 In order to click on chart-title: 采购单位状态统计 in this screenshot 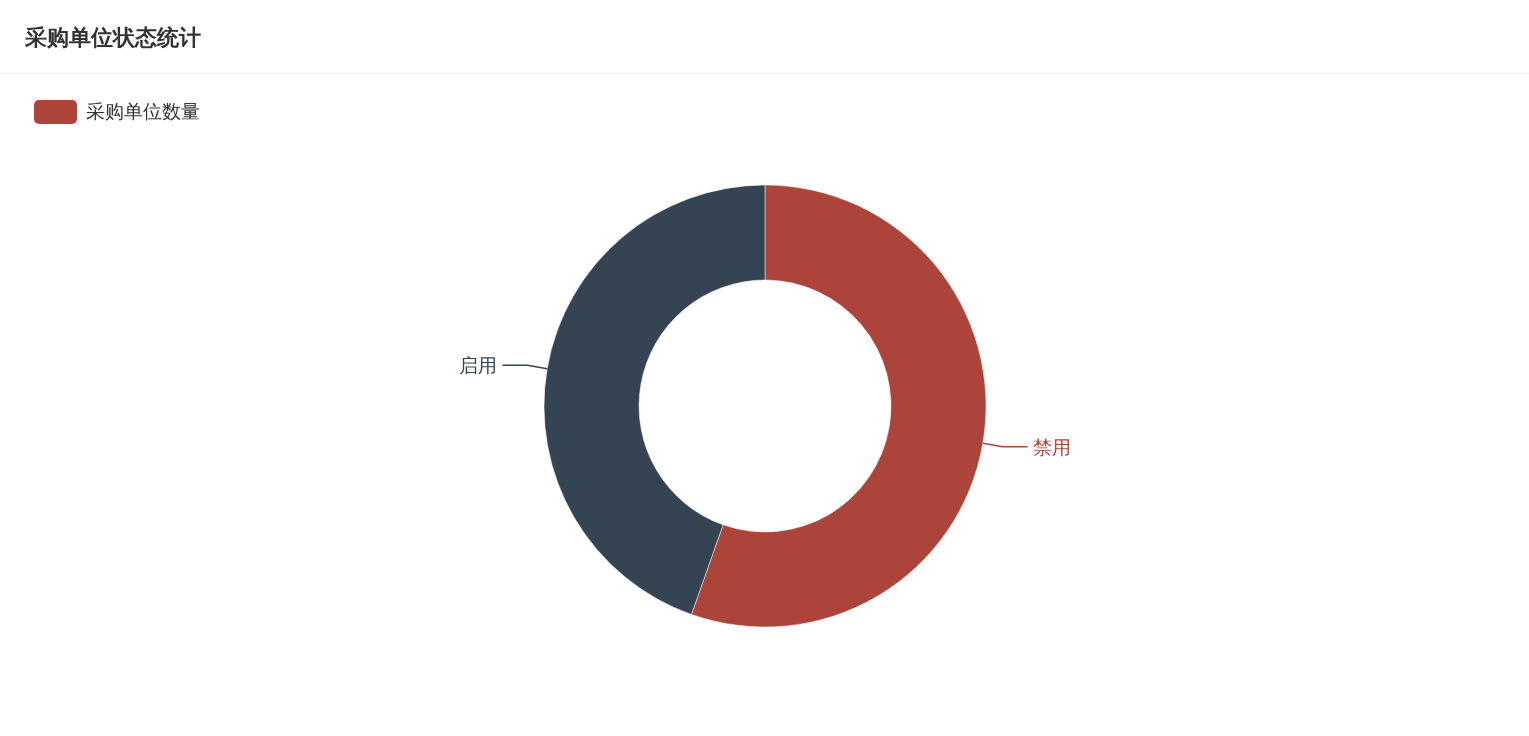, I will do `click(112, 37)`.